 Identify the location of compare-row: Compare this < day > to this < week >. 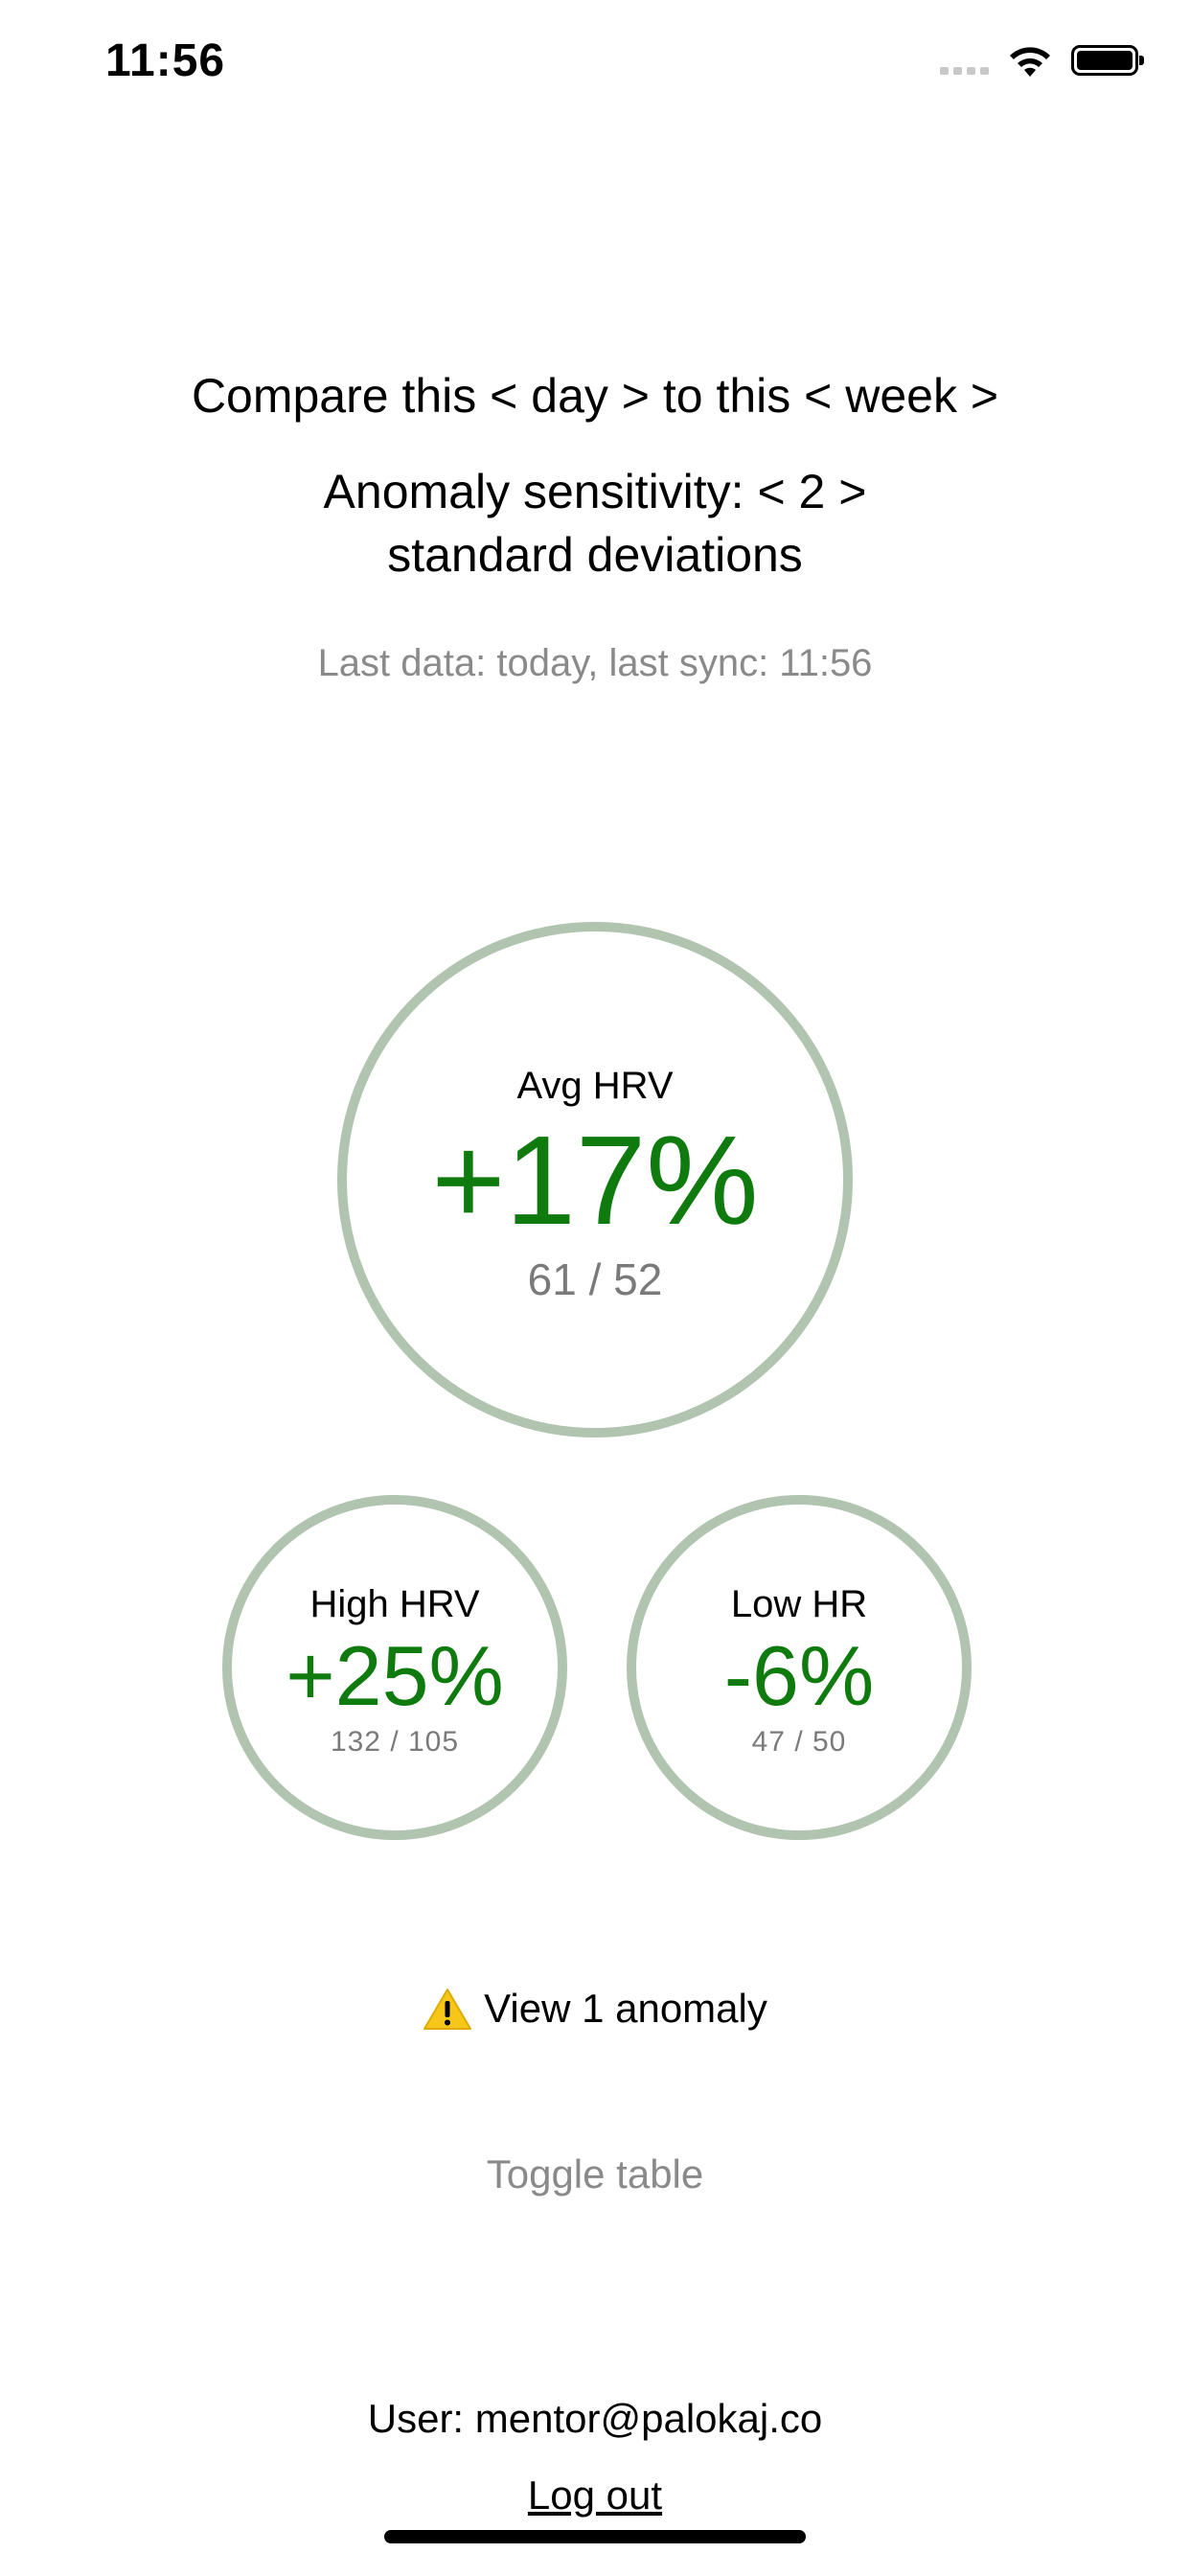
(595, 396).